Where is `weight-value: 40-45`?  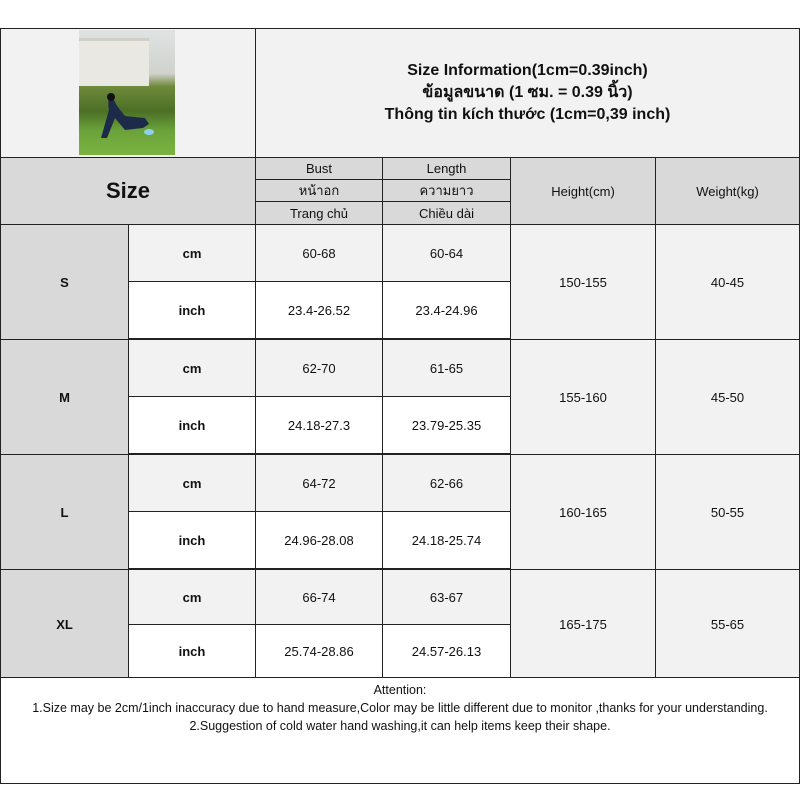
weight-value: 40-45 is located at coordinates (727, 282).